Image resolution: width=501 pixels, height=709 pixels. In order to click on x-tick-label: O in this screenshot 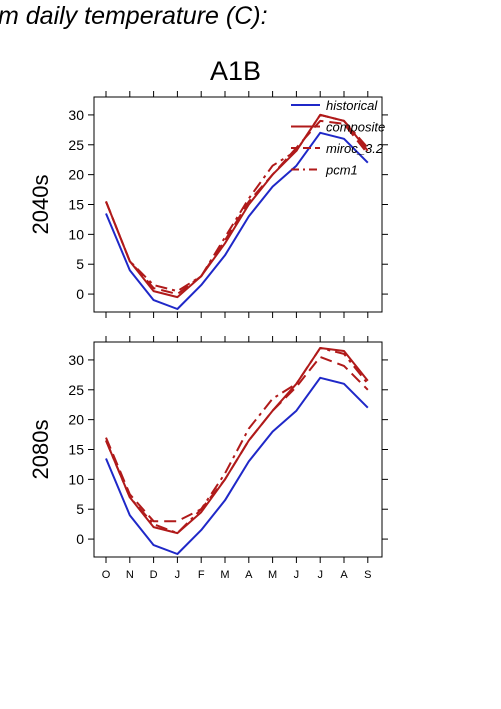, I will do `click(106, 575)`.